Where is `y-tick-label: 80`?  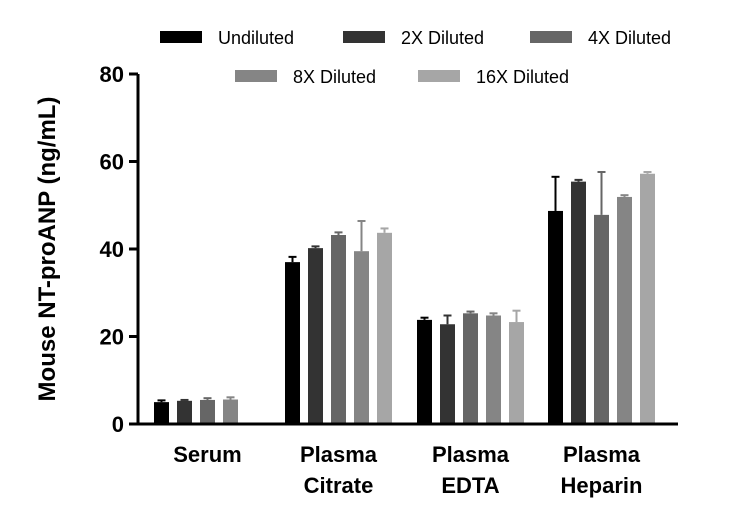 y-tick-label: 80 is located at coordinates (112, 74).